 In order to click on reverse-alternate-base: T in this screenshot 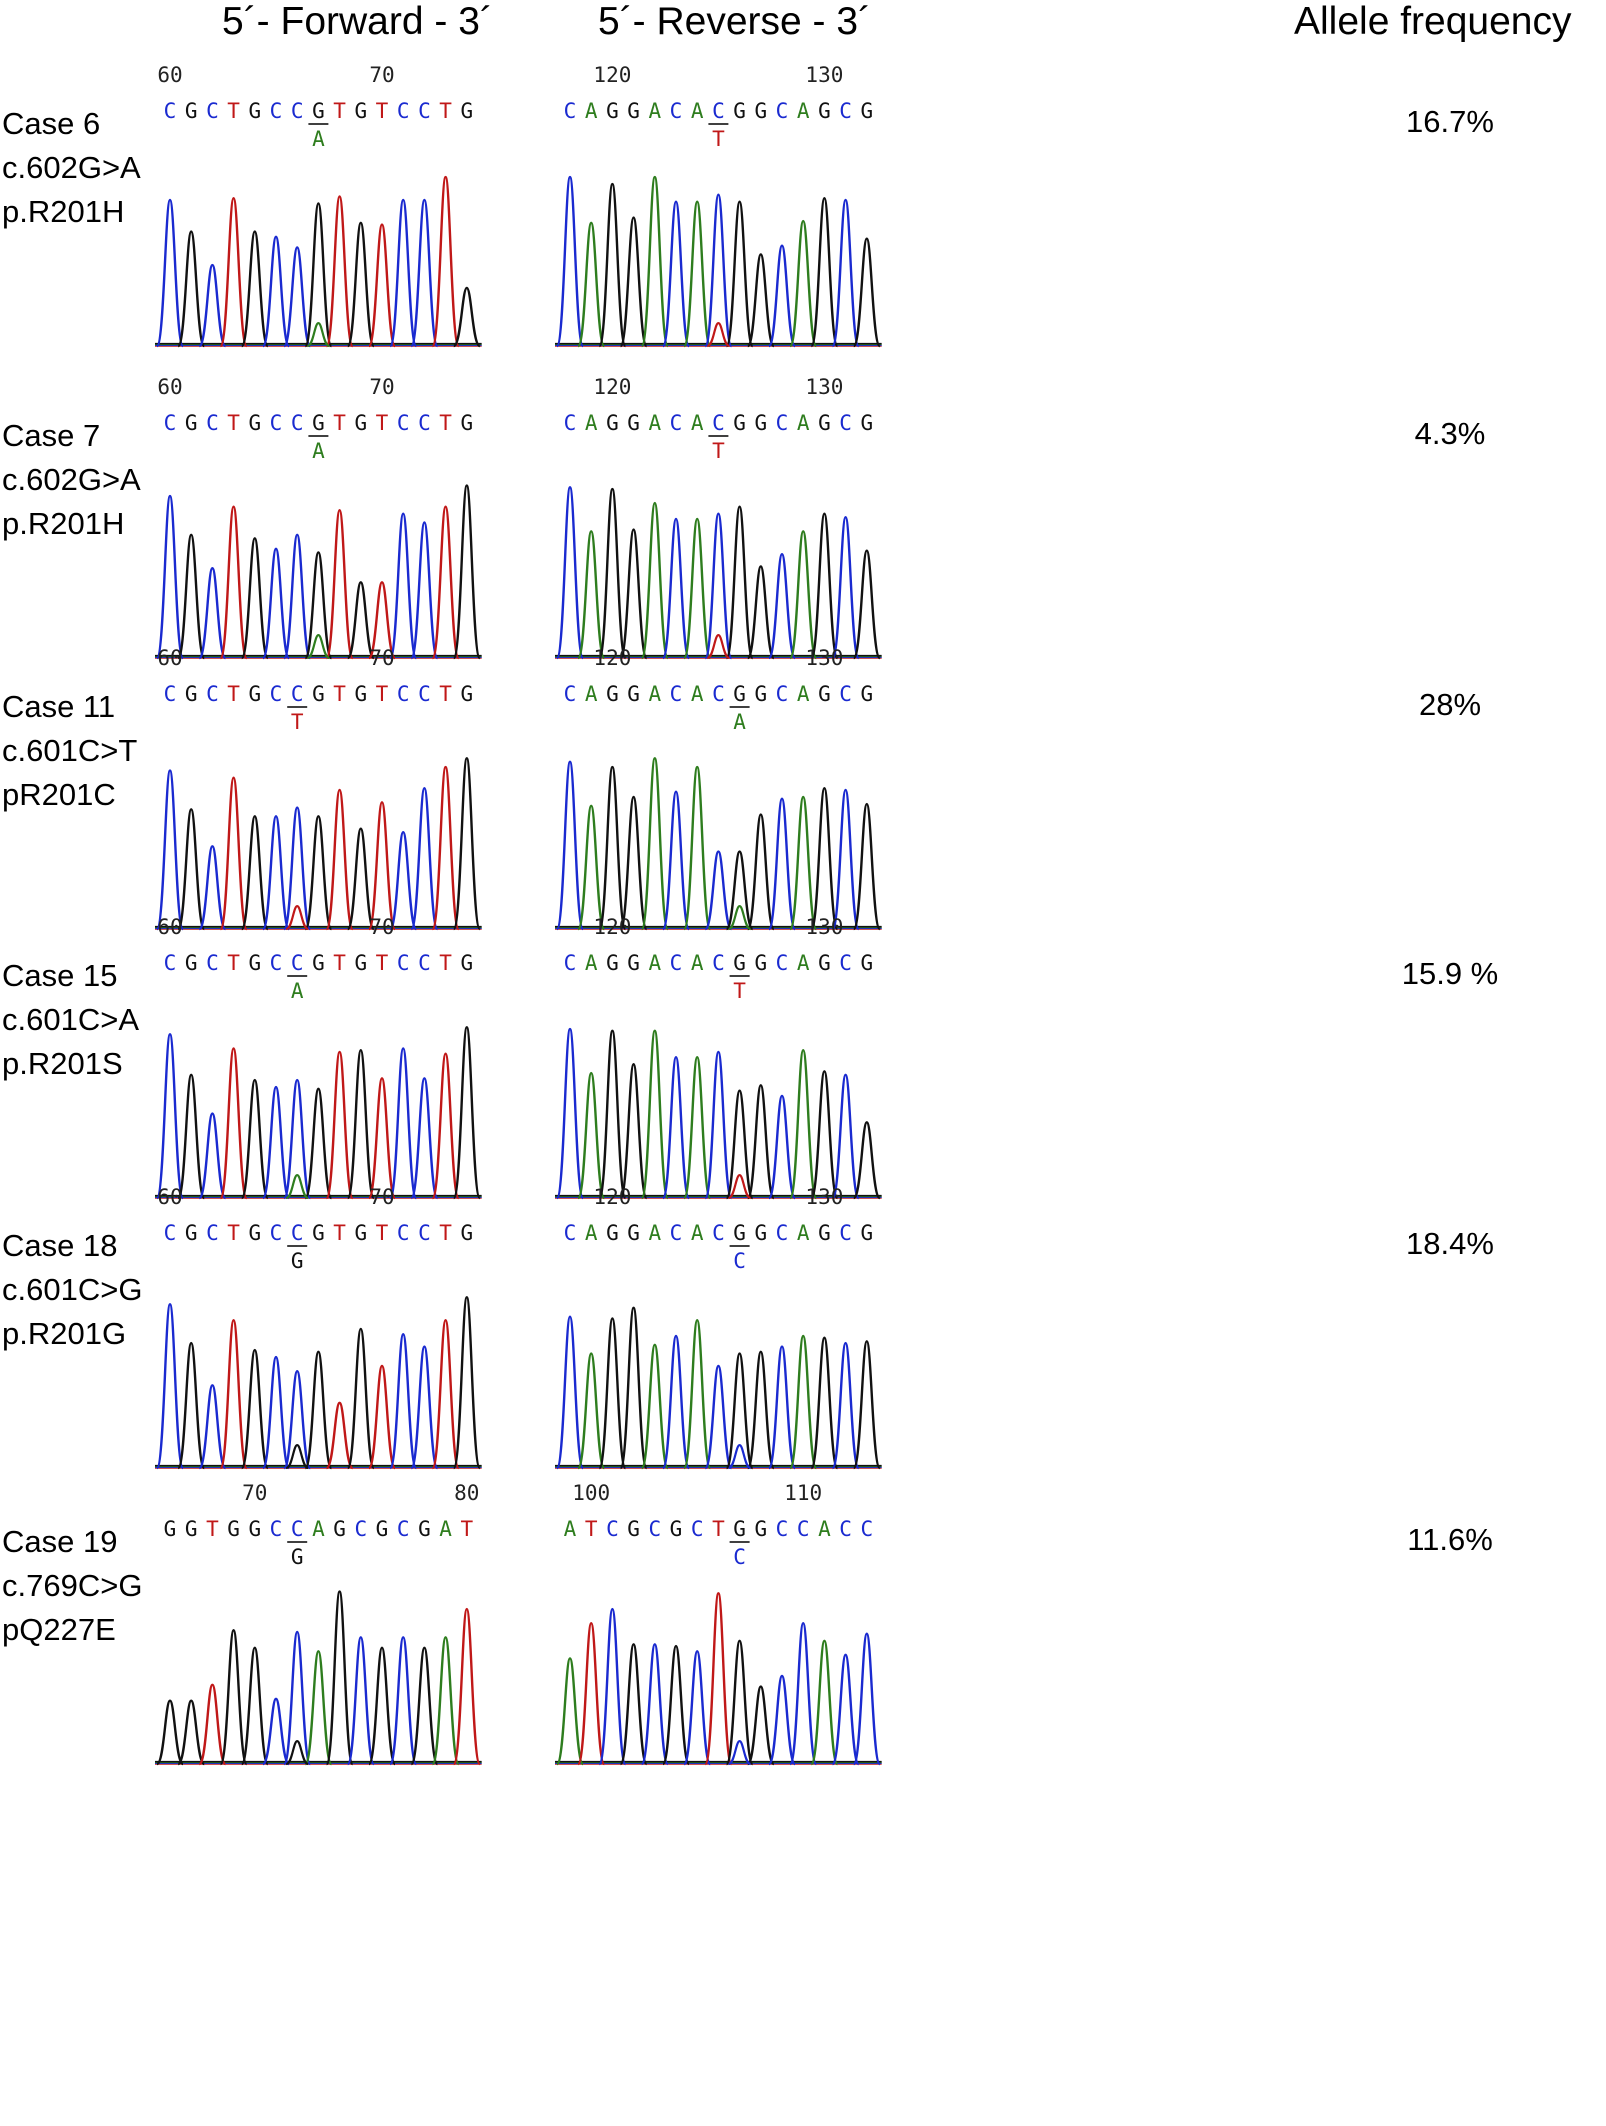, I will do `click(739, 991)`.